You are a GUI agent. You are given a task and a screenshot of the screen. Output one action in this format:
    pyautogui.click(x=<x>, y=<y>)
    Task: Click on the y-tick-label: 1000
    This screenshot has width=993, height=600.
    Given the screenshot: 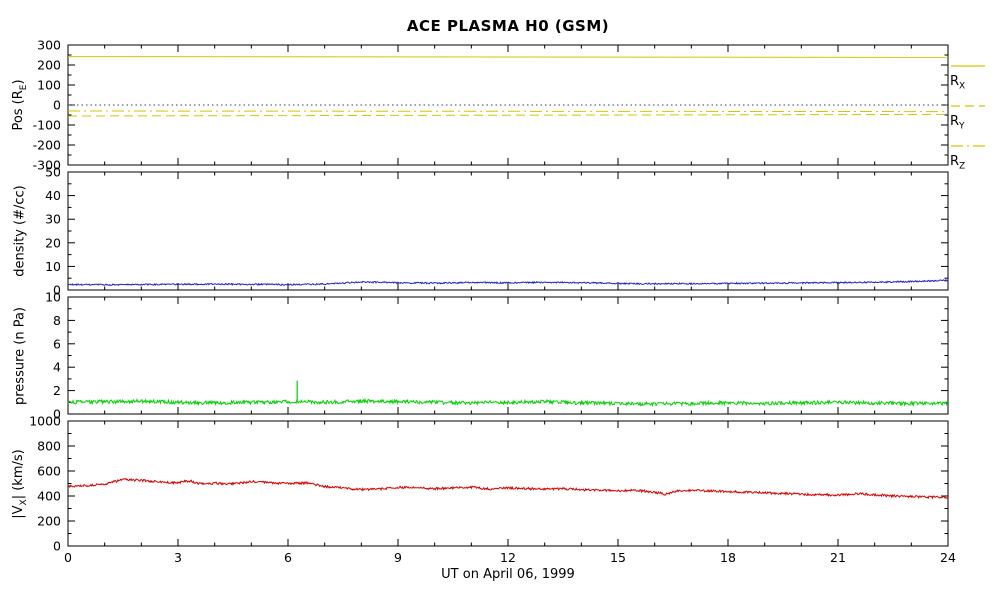 What is the action you would take?
    pyautogui.click(x=45, y=421)
    